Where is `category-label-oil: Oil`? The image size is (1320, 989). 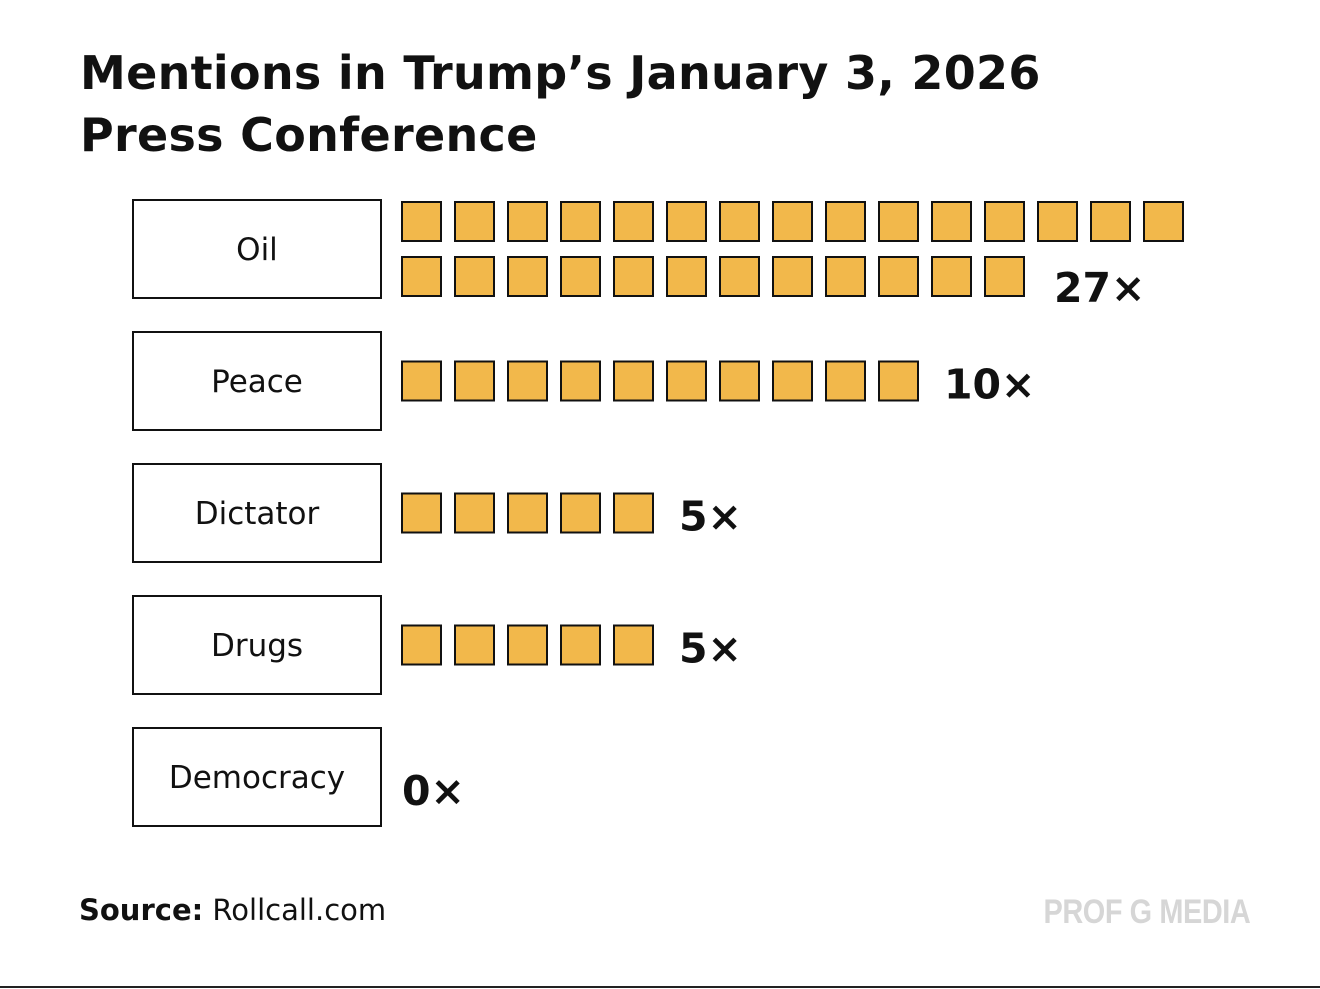 category-label-oil: Oil is located at coordinates (257, 250).